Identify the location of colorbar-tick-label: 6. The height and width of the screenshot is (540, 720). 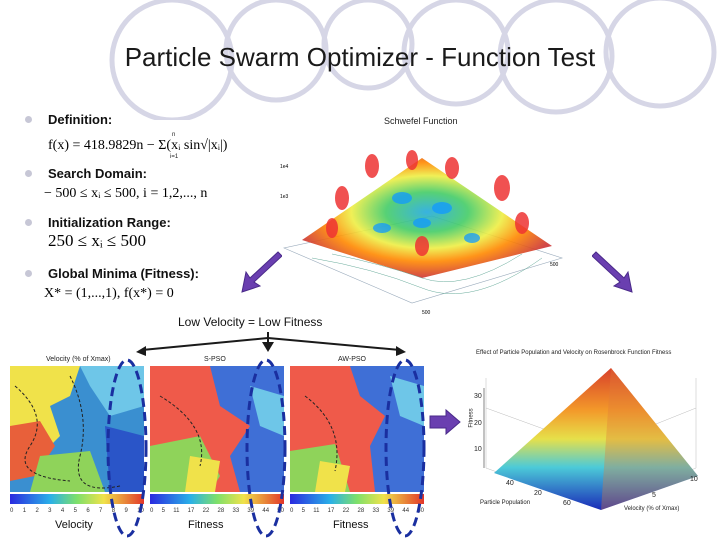
(88, 511).